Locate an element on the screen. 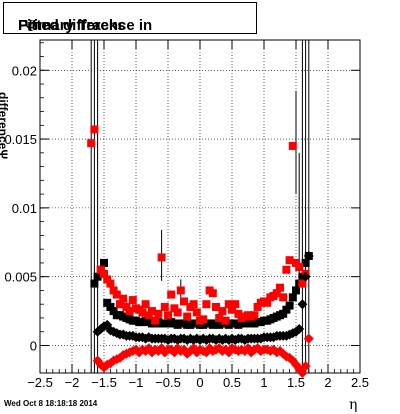  y-tick-label: 0.01 is located at coordinates (24, 208).